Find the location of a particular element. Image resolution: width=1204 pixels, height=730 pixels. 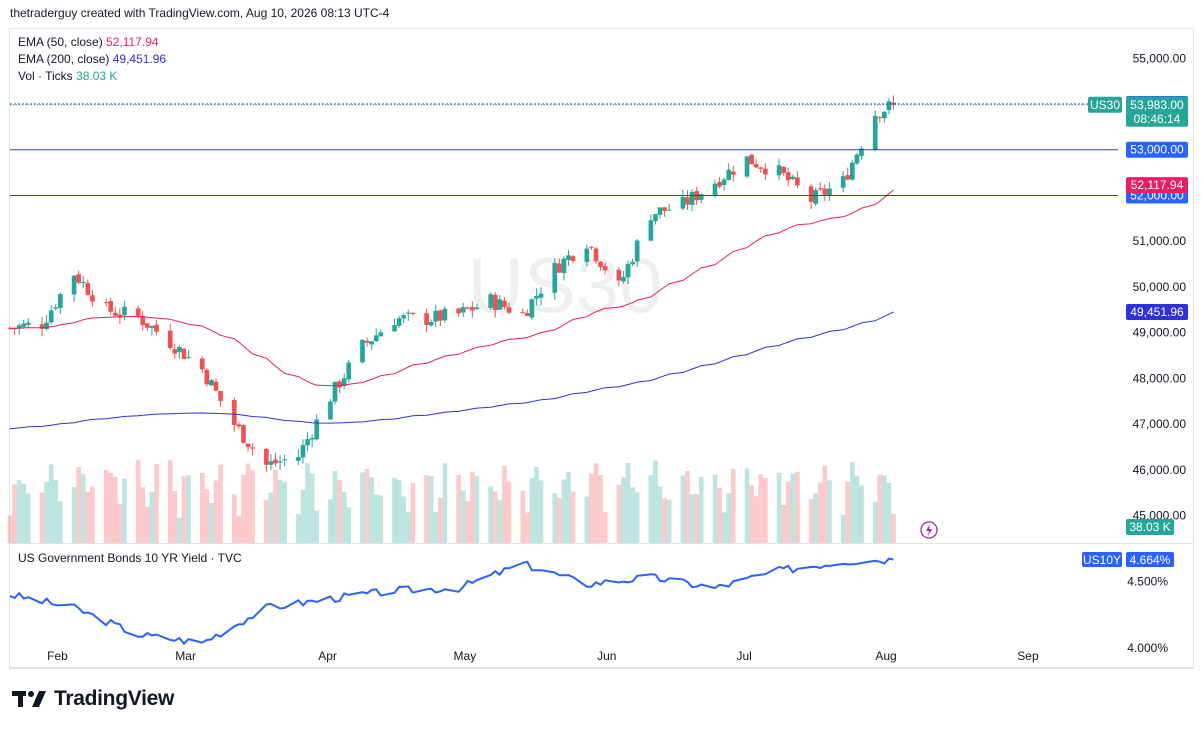

level-tag-53000-bg is located at coordinates (1157, 149).